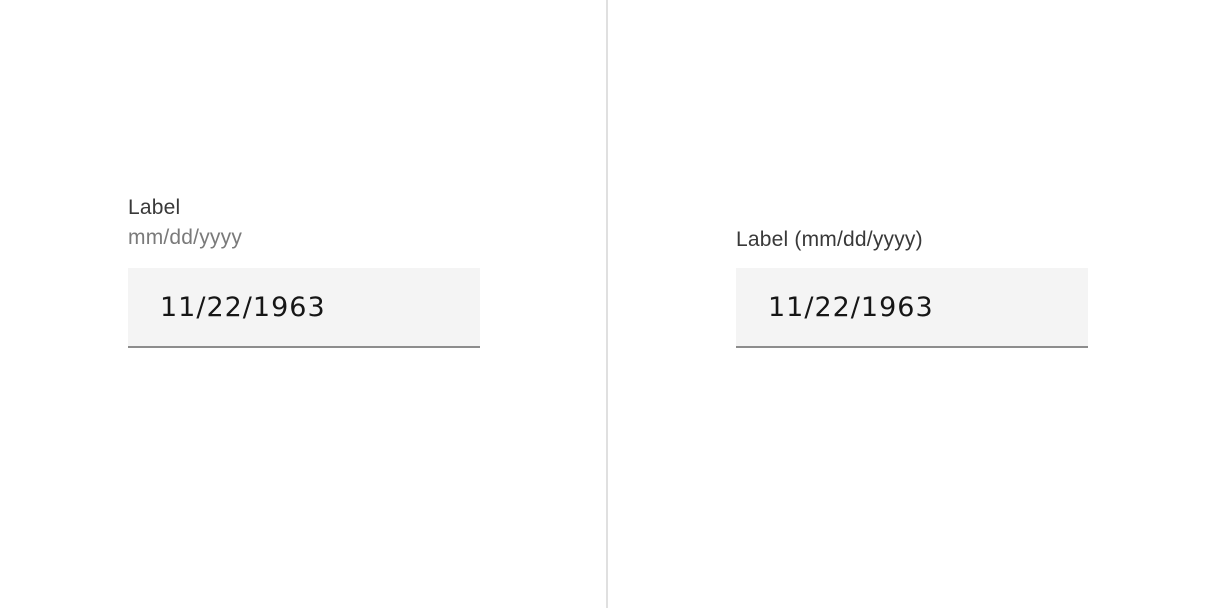  Describe the element at coordinates (154, 207) in the screenshot. I see `field-label: Label` at that location.